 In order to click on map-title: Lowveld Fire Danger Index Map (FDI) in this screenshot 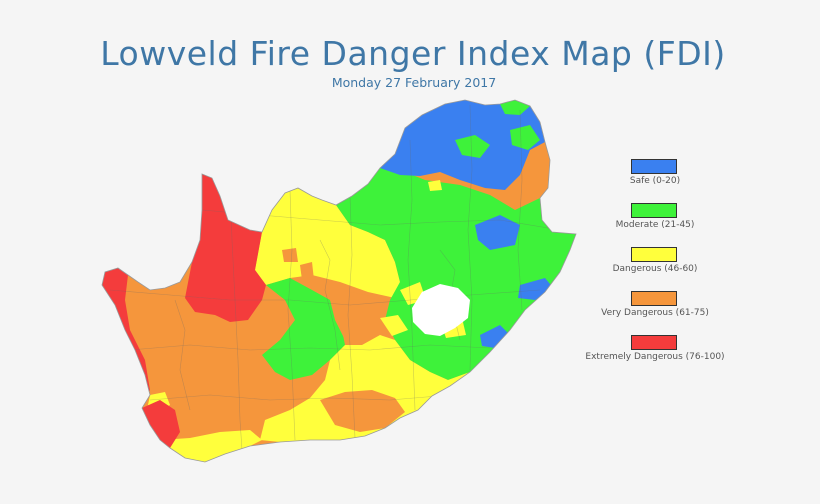, I will do `click(413, 53)`.